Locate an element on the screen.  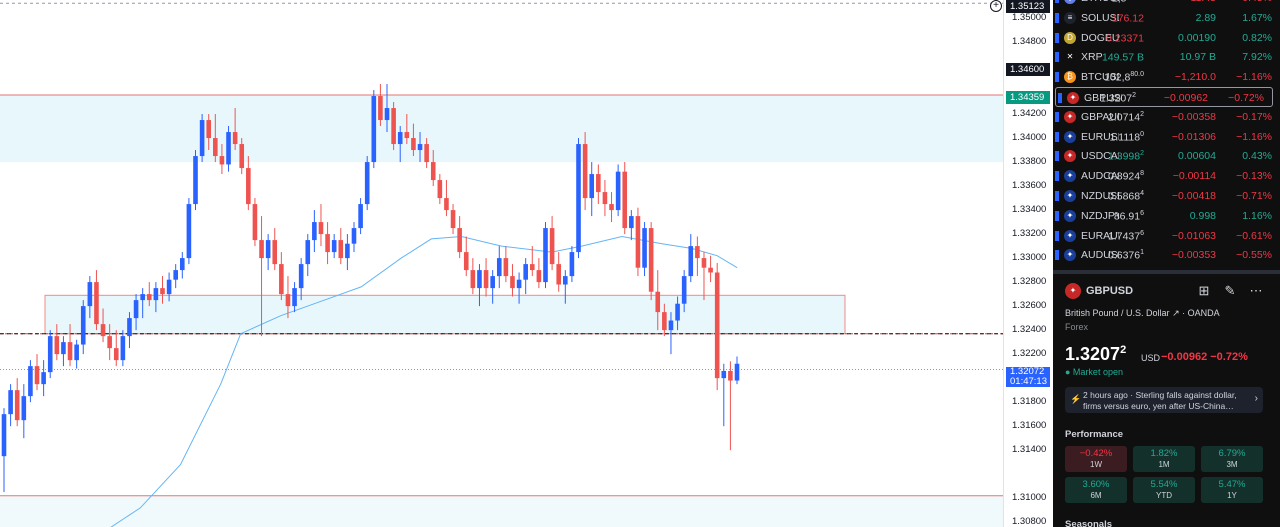
watchlist-row: ✦ AUDUSD0.63761 −0.00353 −0.55% is located at coordinates (1166, 255).